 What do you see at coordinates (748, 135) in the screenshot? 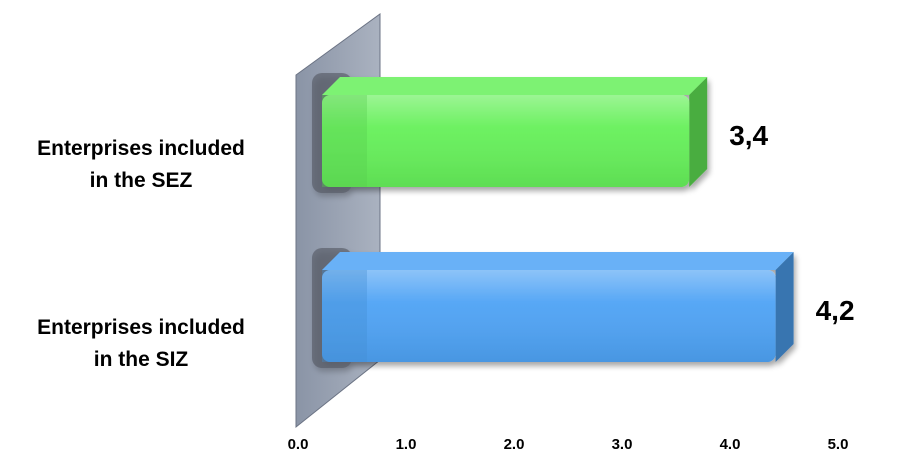
I see `data-label: 3,4` at bounding box center [748, 135].